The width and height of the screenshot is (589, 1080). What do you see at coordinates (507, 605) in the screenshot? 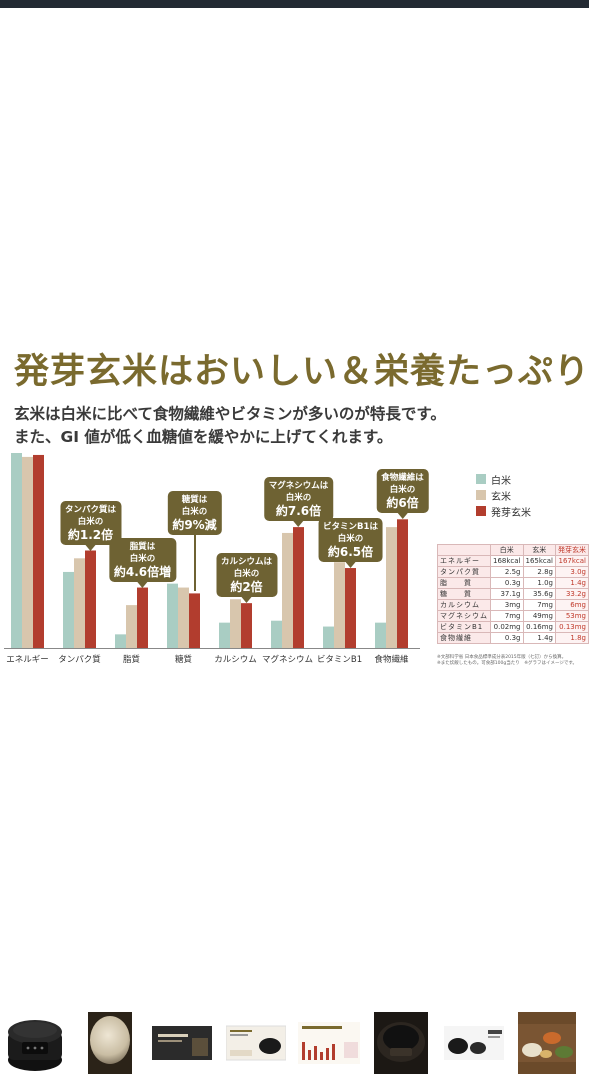
I see `table-cell: 3mg` at bounding box center [507, 605].